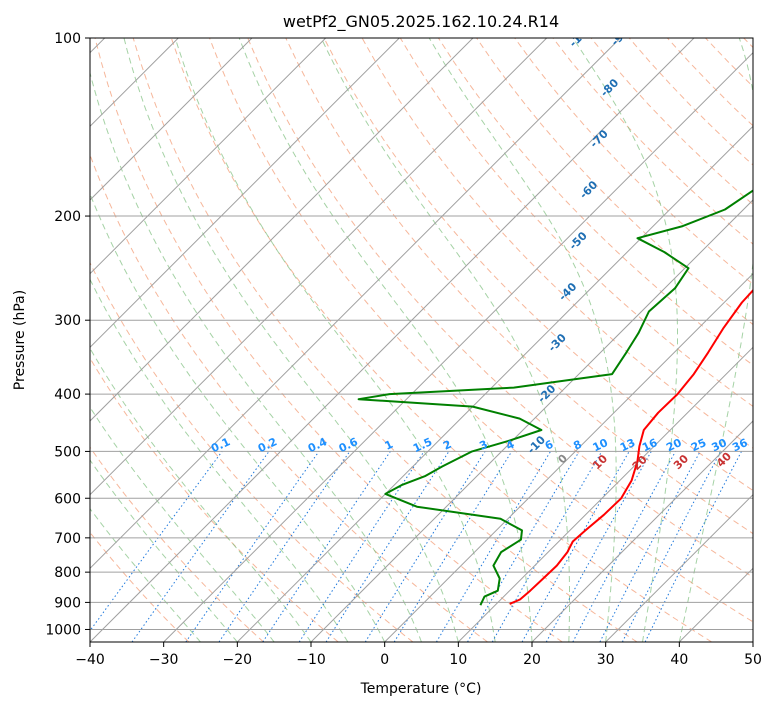 The width and height of the screenshot is (775, 708). I want to click on y-tick-label: 900, so click(67, 603).